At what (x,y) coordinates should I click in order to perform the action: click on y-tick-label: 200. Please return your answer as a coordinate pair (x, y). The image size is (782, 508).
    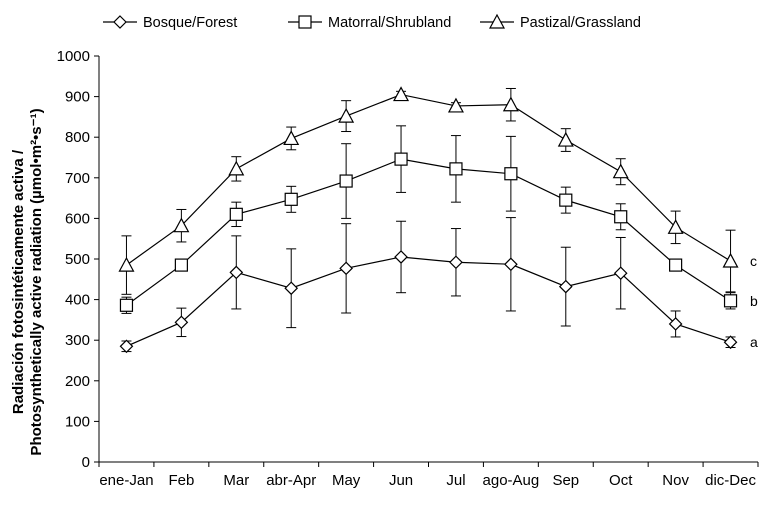
    Looking at the image, I should click on (77, 381).